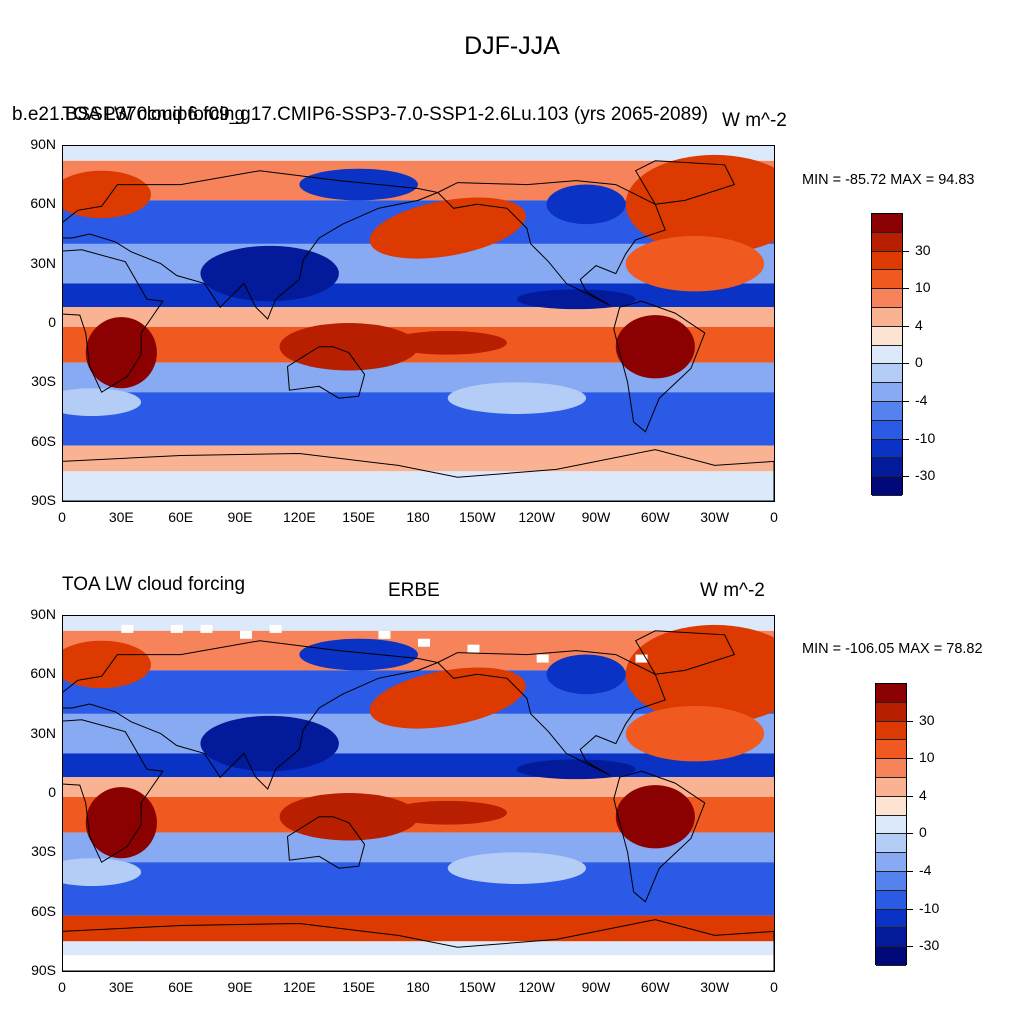  I want to click on bottom-left-title: TOA LW cloud forcing, so click(154, 584).